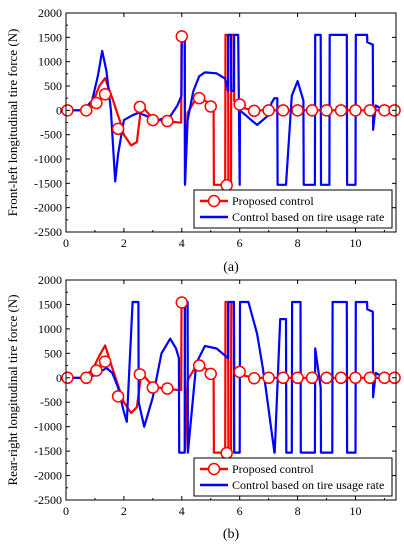 This screenshot has width=404, height=550. What do you see at coordinates (231, 267) in the screenshot?
I see `panel-caption: (a)` at bounding box center [231, 267].